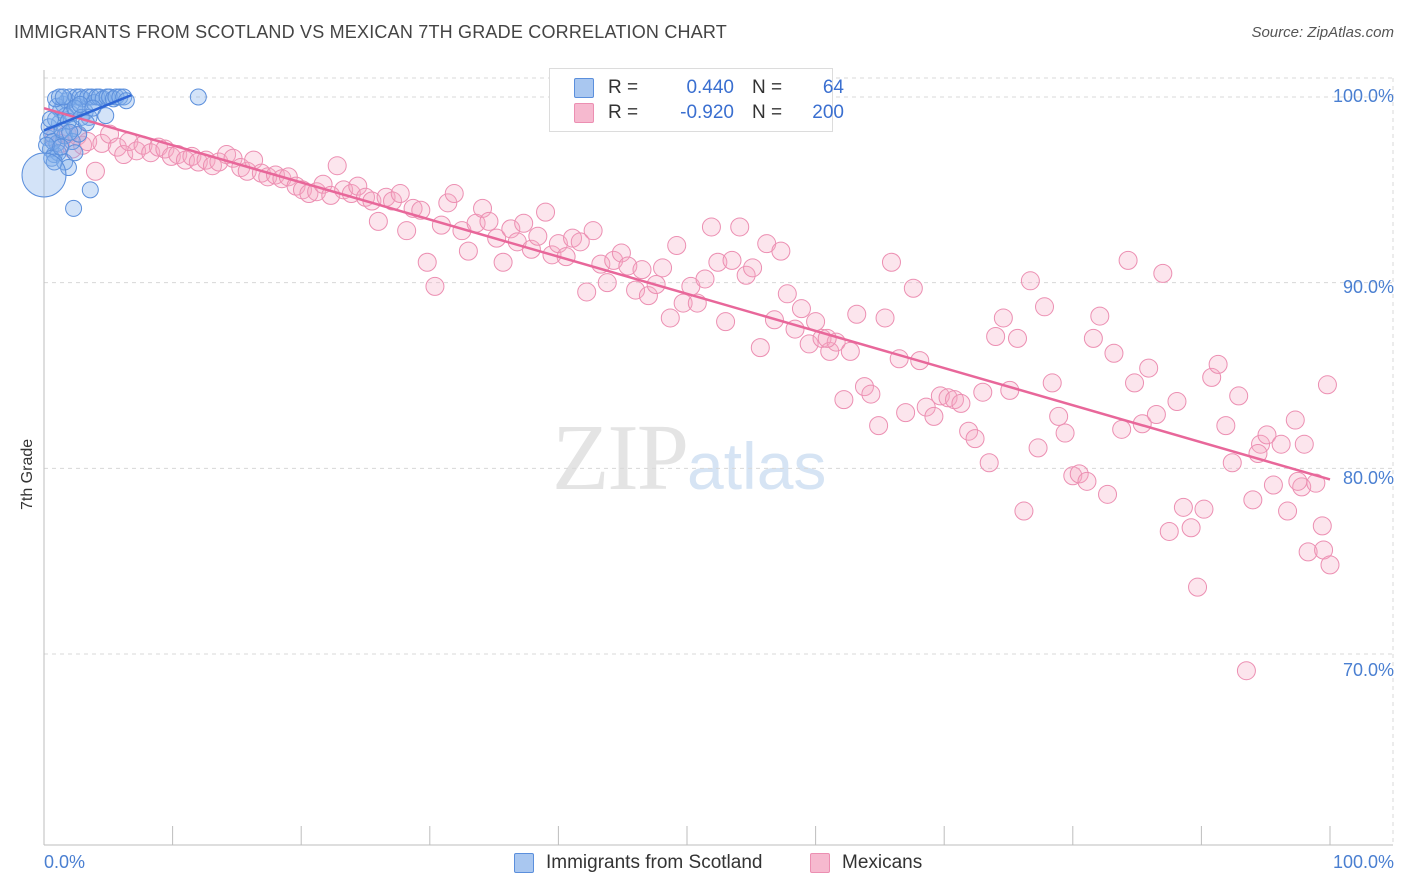 The width and height of the screenshot is (1406, 892). I want to click on legend-label-scotland: Immigrants from Scotland, so click(654, 862).